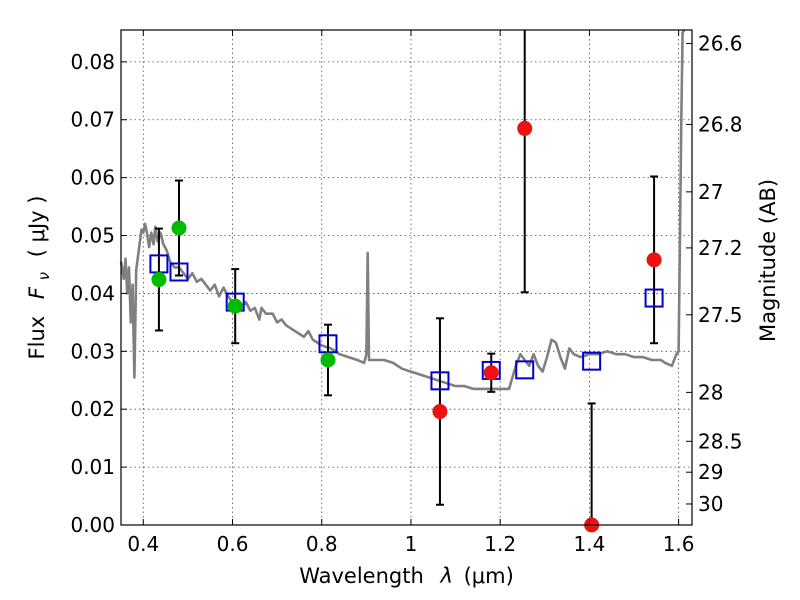  I want to click on x-tick-label: 0.8, so click(322, 544).